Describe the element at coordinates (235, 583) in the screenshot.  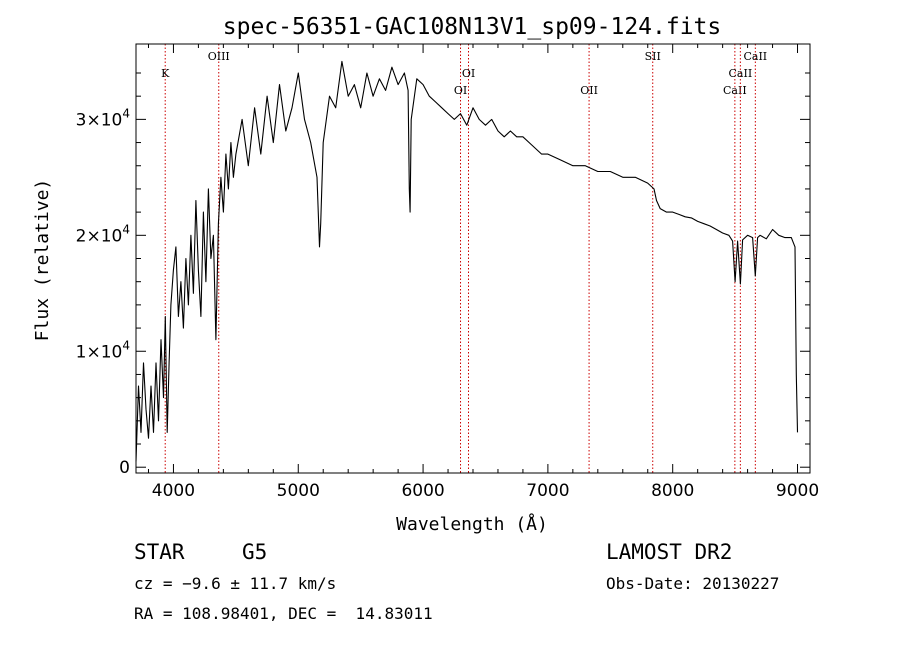
I see `redshift-info: cz = −9.6 ± 11.7 km/s` at that location.